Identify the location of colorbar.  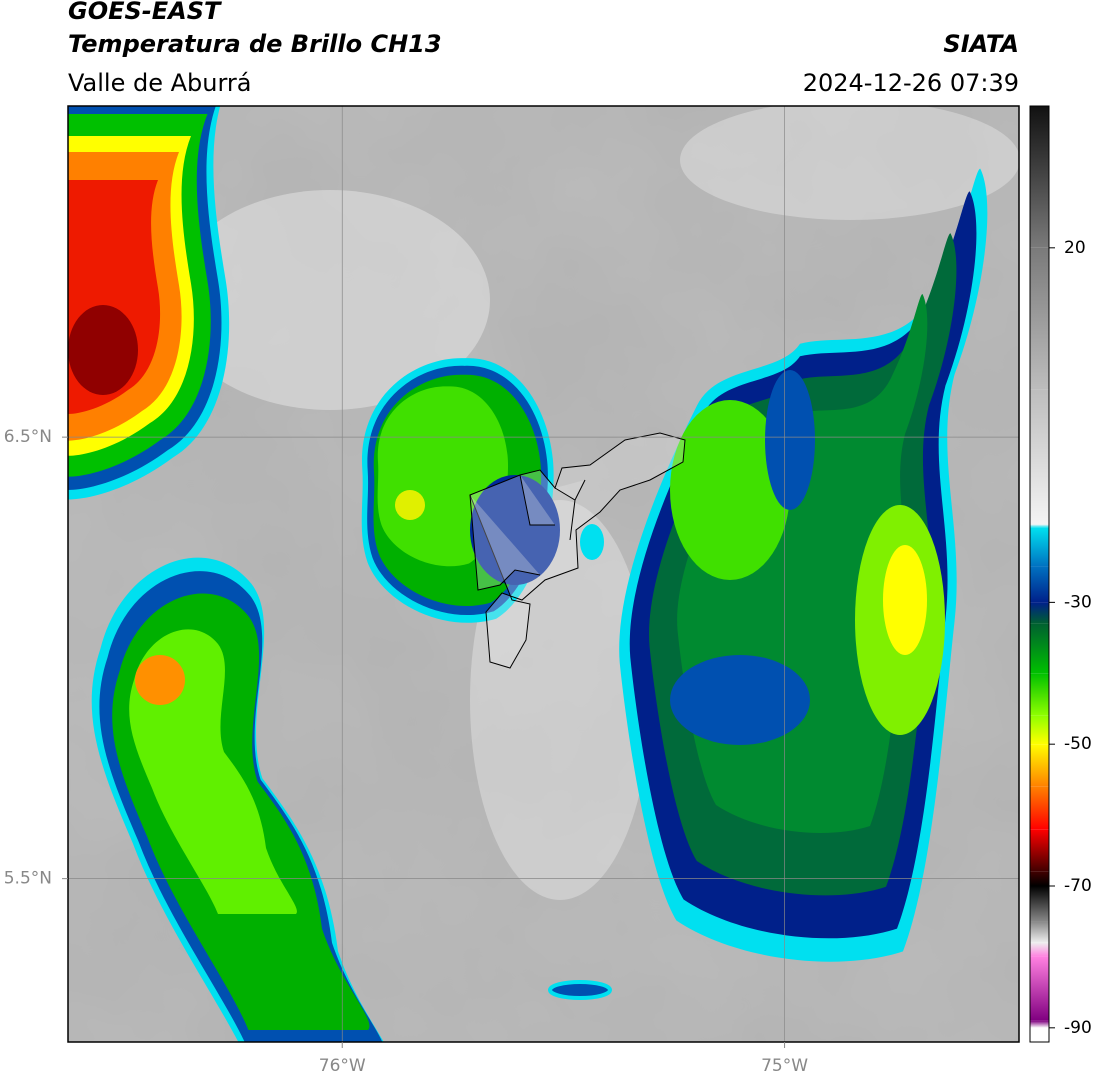
(1039, 574).